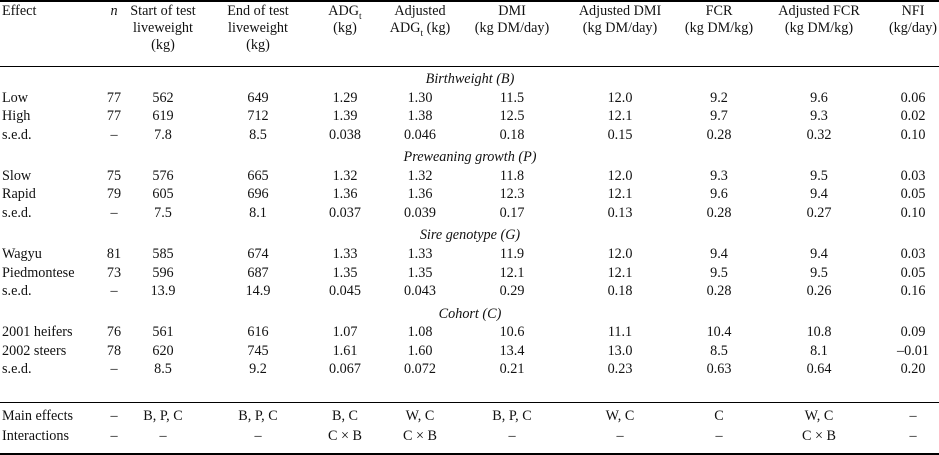 Image resolution: width=939 pixels, height=455 pixels. What do you see at coordinates (420, 291) in the screenshot?
I see `table-cell: 0.043` at bounding box center [420, 291].